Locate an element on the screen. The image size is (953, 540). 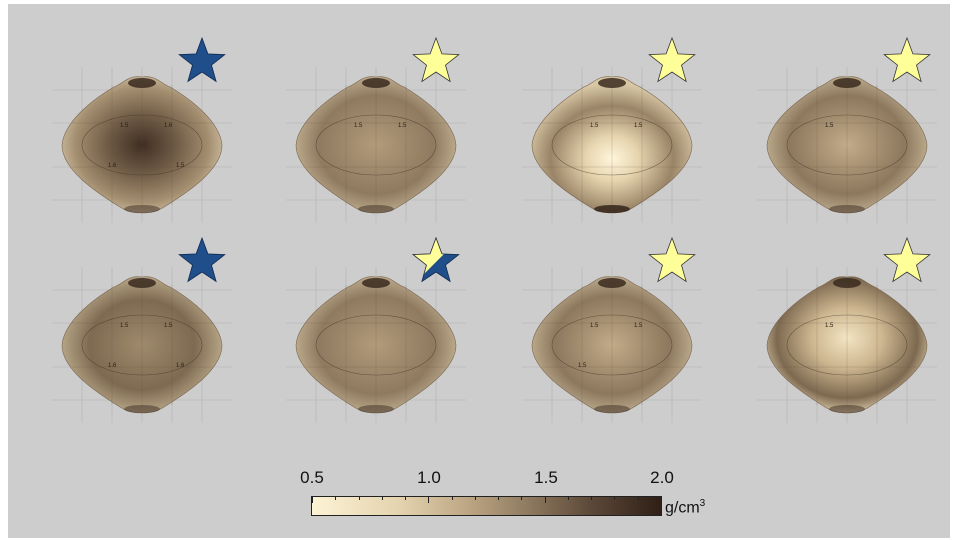
colorbar-tick-label: 0.5 is located at coordinates (312, 477).